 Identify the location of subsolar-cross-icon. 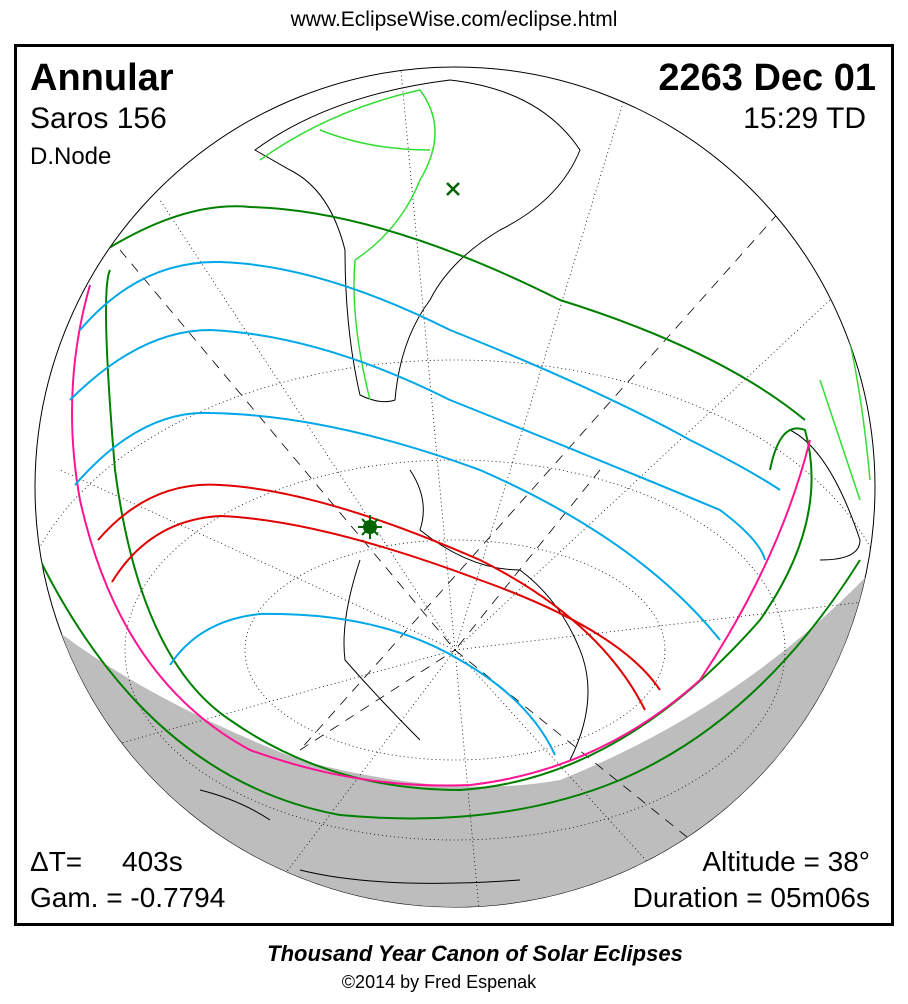
(453, 189).